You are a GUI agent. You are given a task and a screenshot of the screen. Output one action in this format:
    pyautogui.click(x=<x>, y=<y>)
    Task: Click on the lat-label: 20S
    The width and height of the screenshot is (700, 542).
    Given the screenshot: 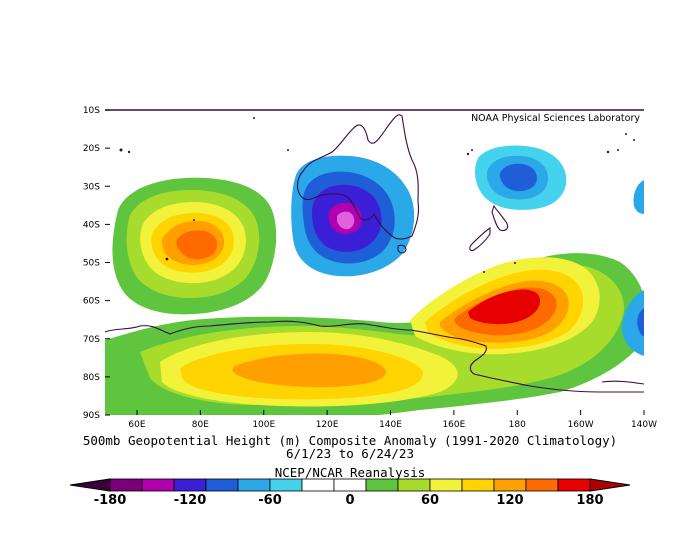 What is the action you would take?
    pyautogui.click(x=91, y=149)
    